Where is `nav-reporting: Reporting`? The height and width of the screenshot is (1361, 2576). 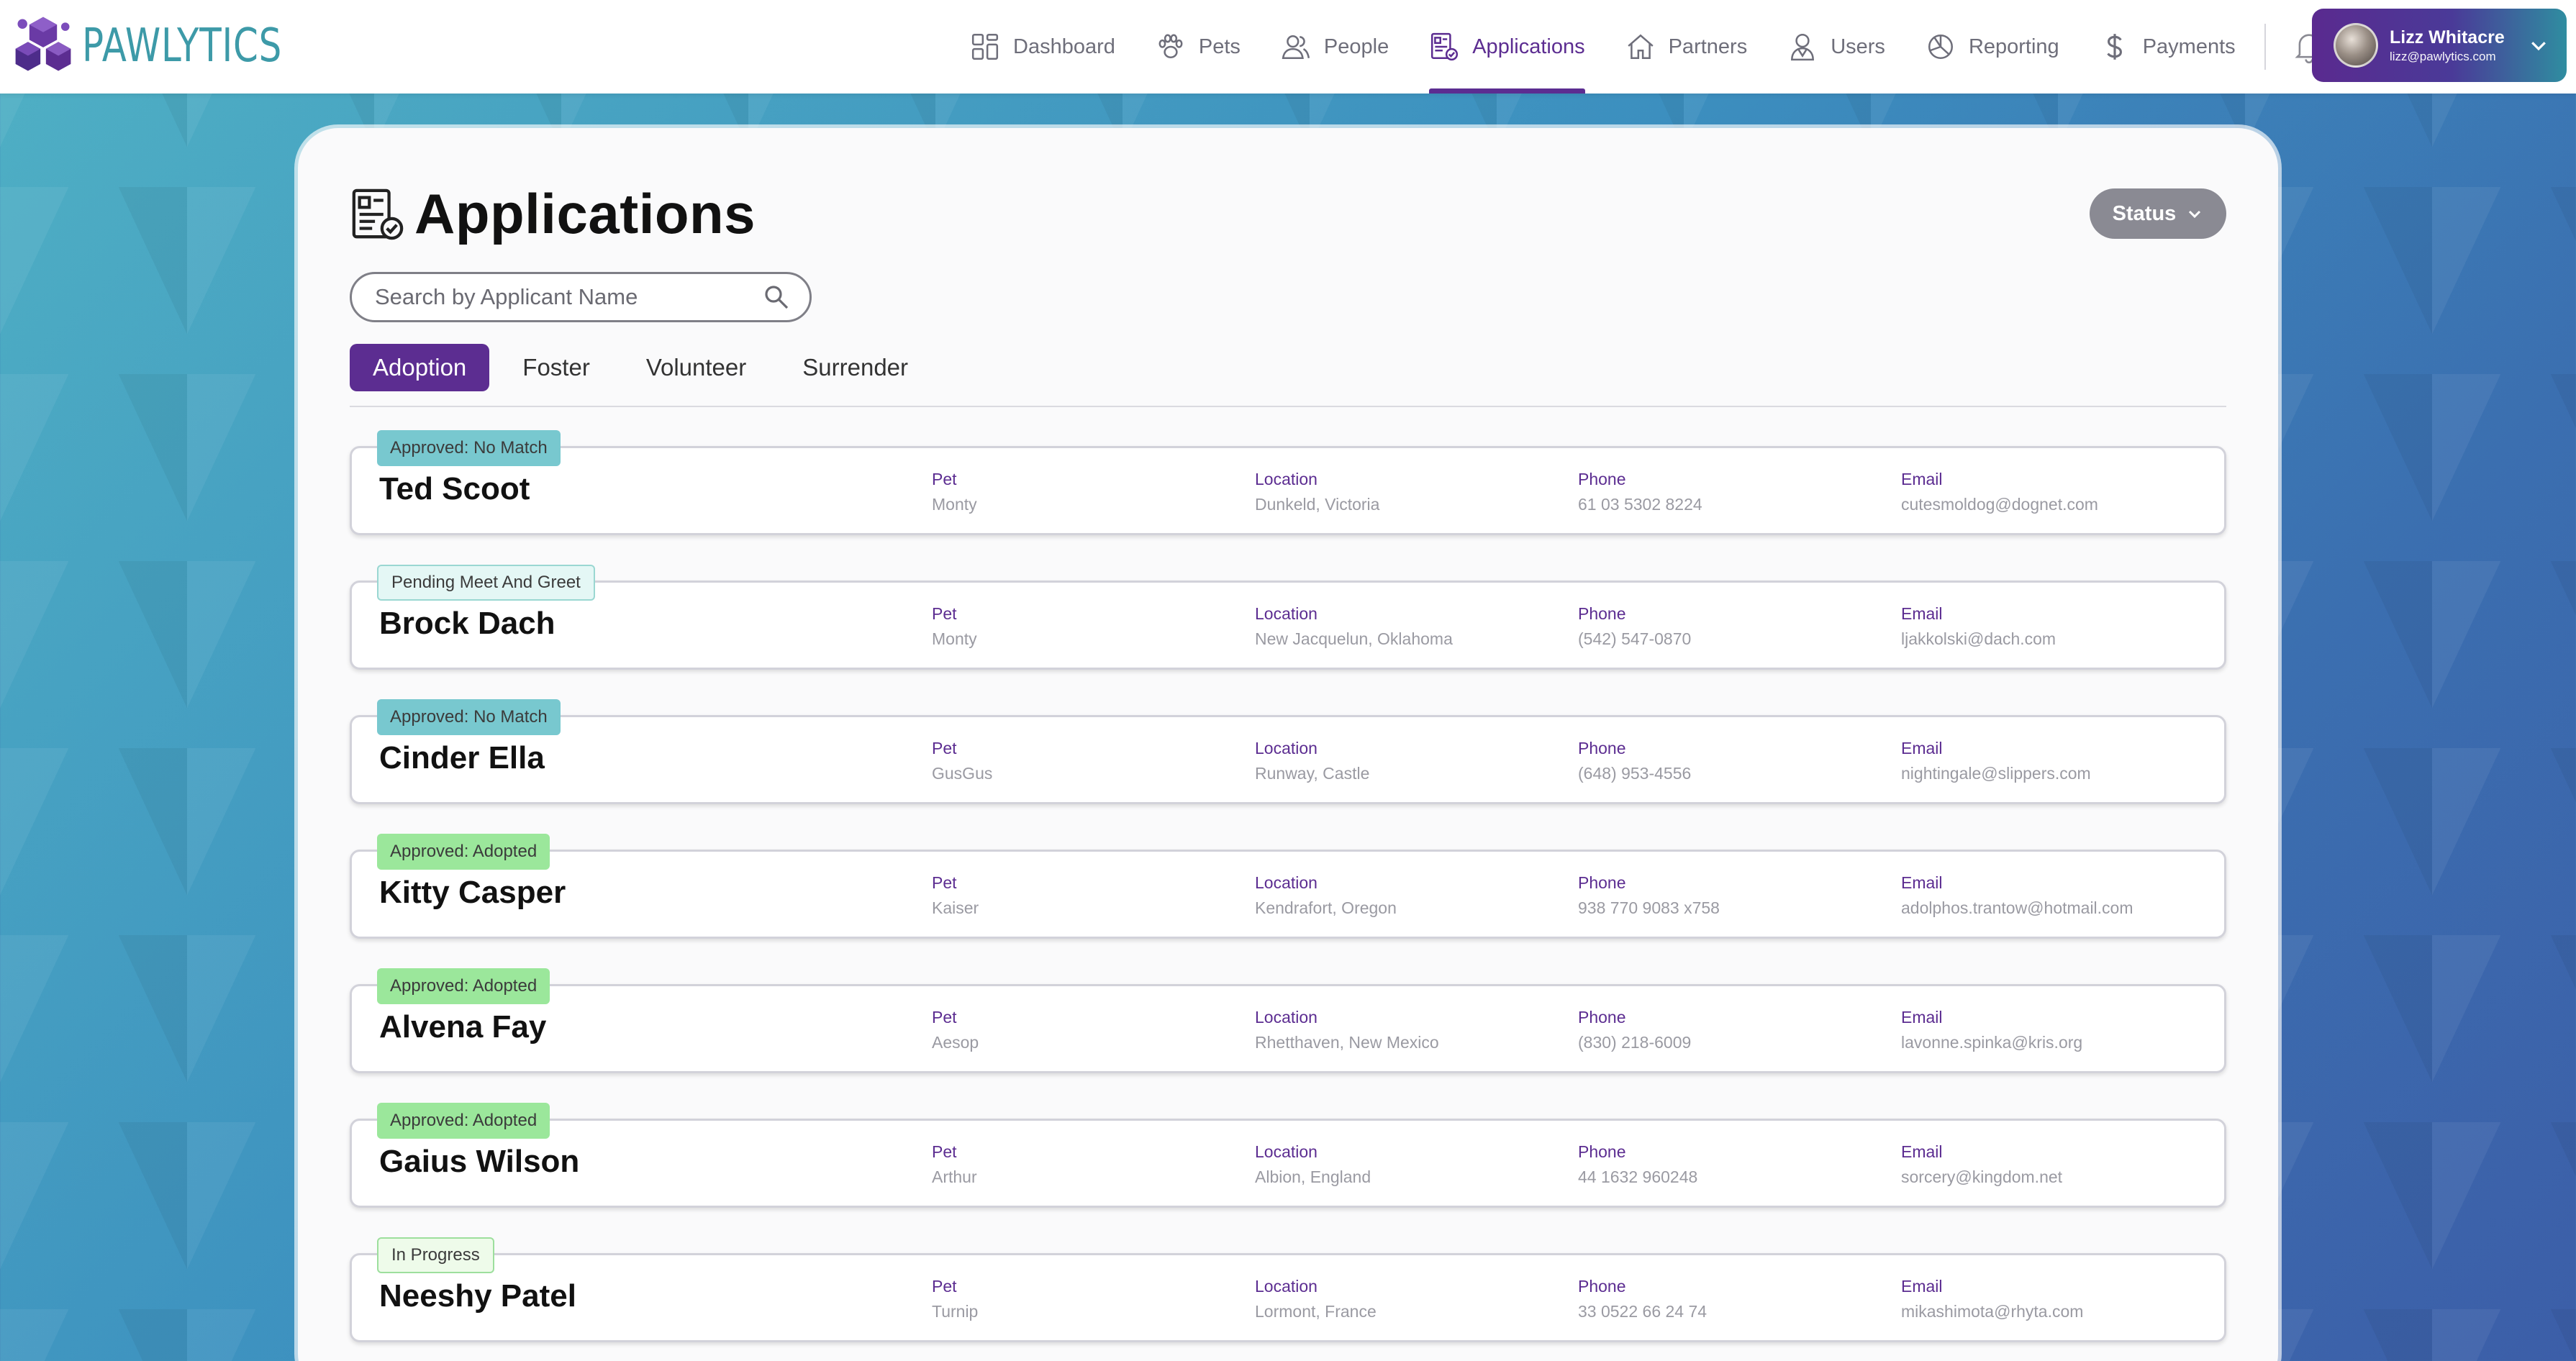
nav-reporting: Reporting is located at coordinates (1992, 47).